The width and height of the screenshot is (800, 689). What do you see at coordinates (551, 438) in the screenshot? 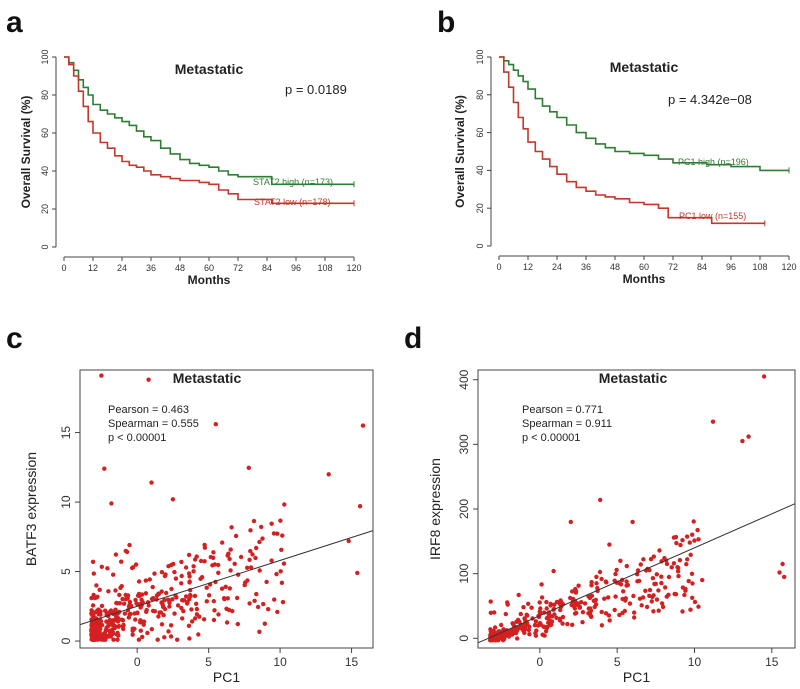
I see `stat-line: p < 0.00001` at bounding box center [551, 438].